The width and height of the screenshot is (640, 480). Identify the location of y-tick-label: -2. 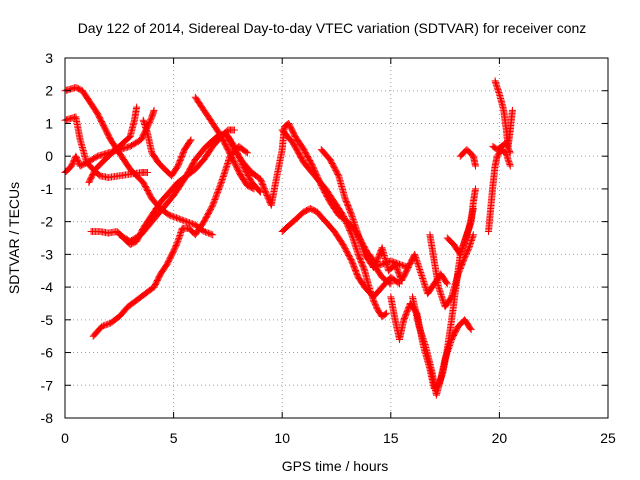
(47, 222).